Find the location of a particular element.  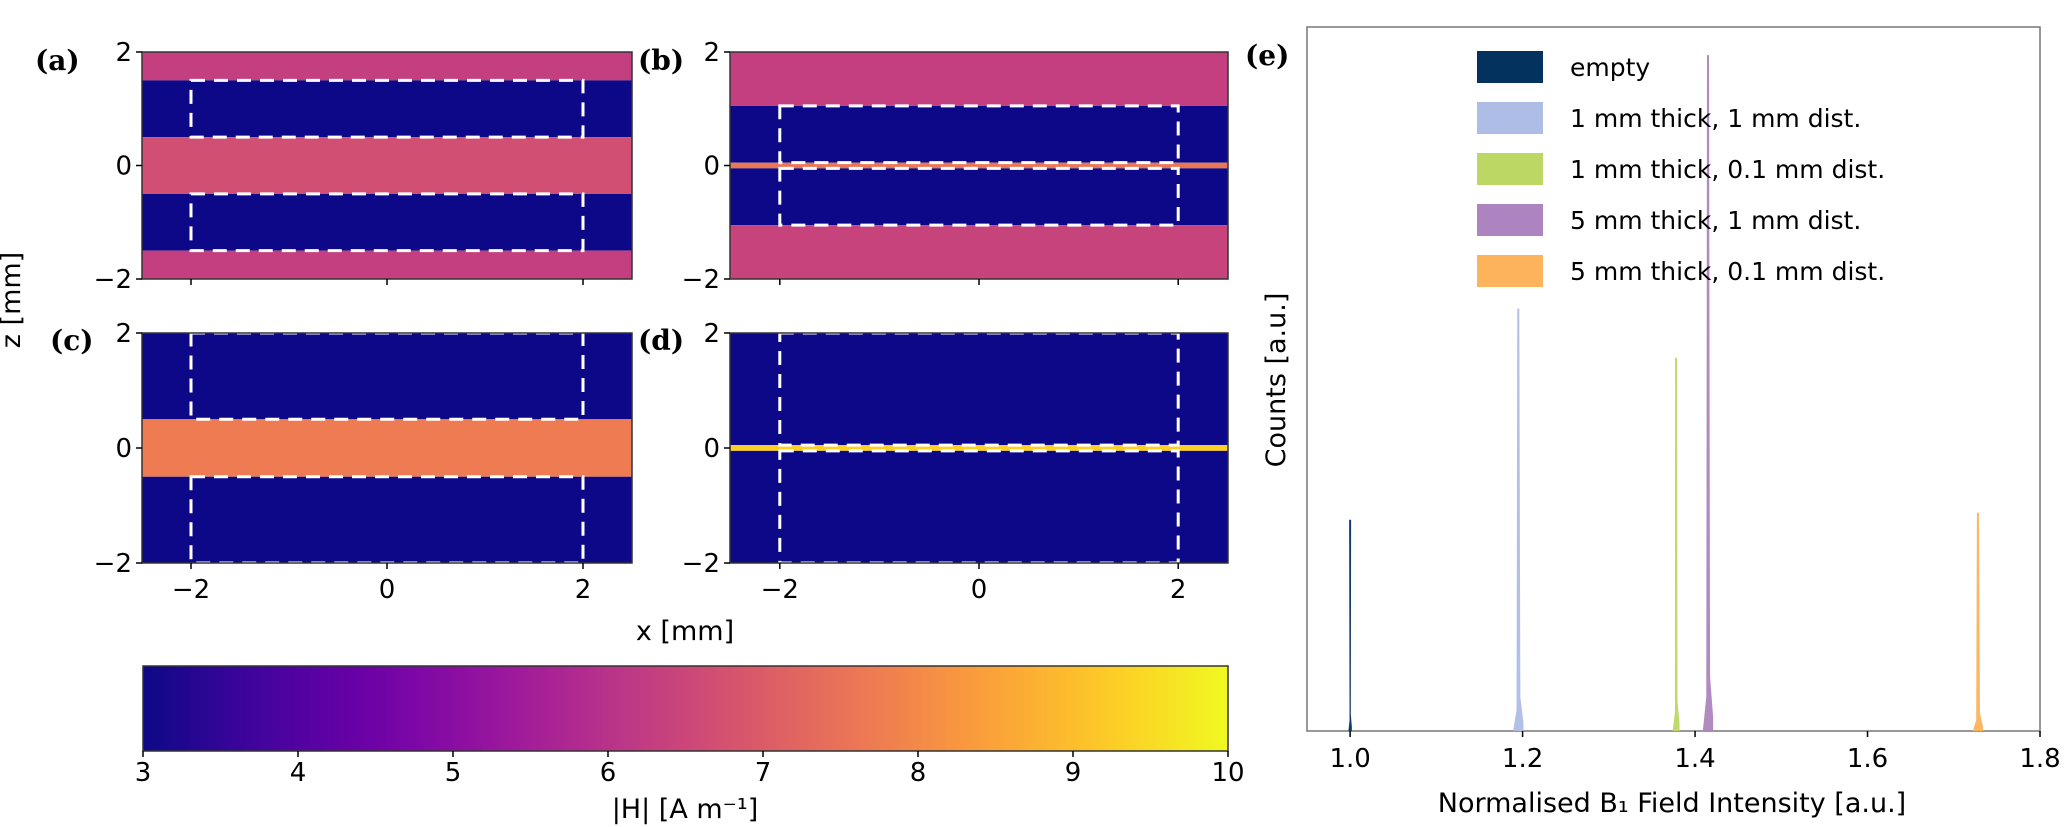

z-axis-label: z [mm] is located at coordinates (13, 300).